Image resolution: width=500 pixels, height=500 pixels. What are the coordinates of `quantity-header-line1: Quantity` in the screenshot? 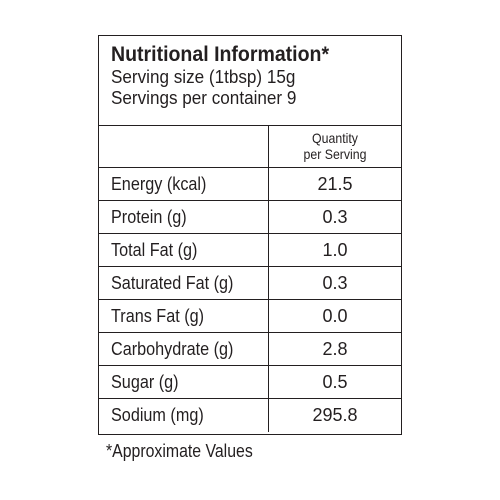 It's located at (335, 138).